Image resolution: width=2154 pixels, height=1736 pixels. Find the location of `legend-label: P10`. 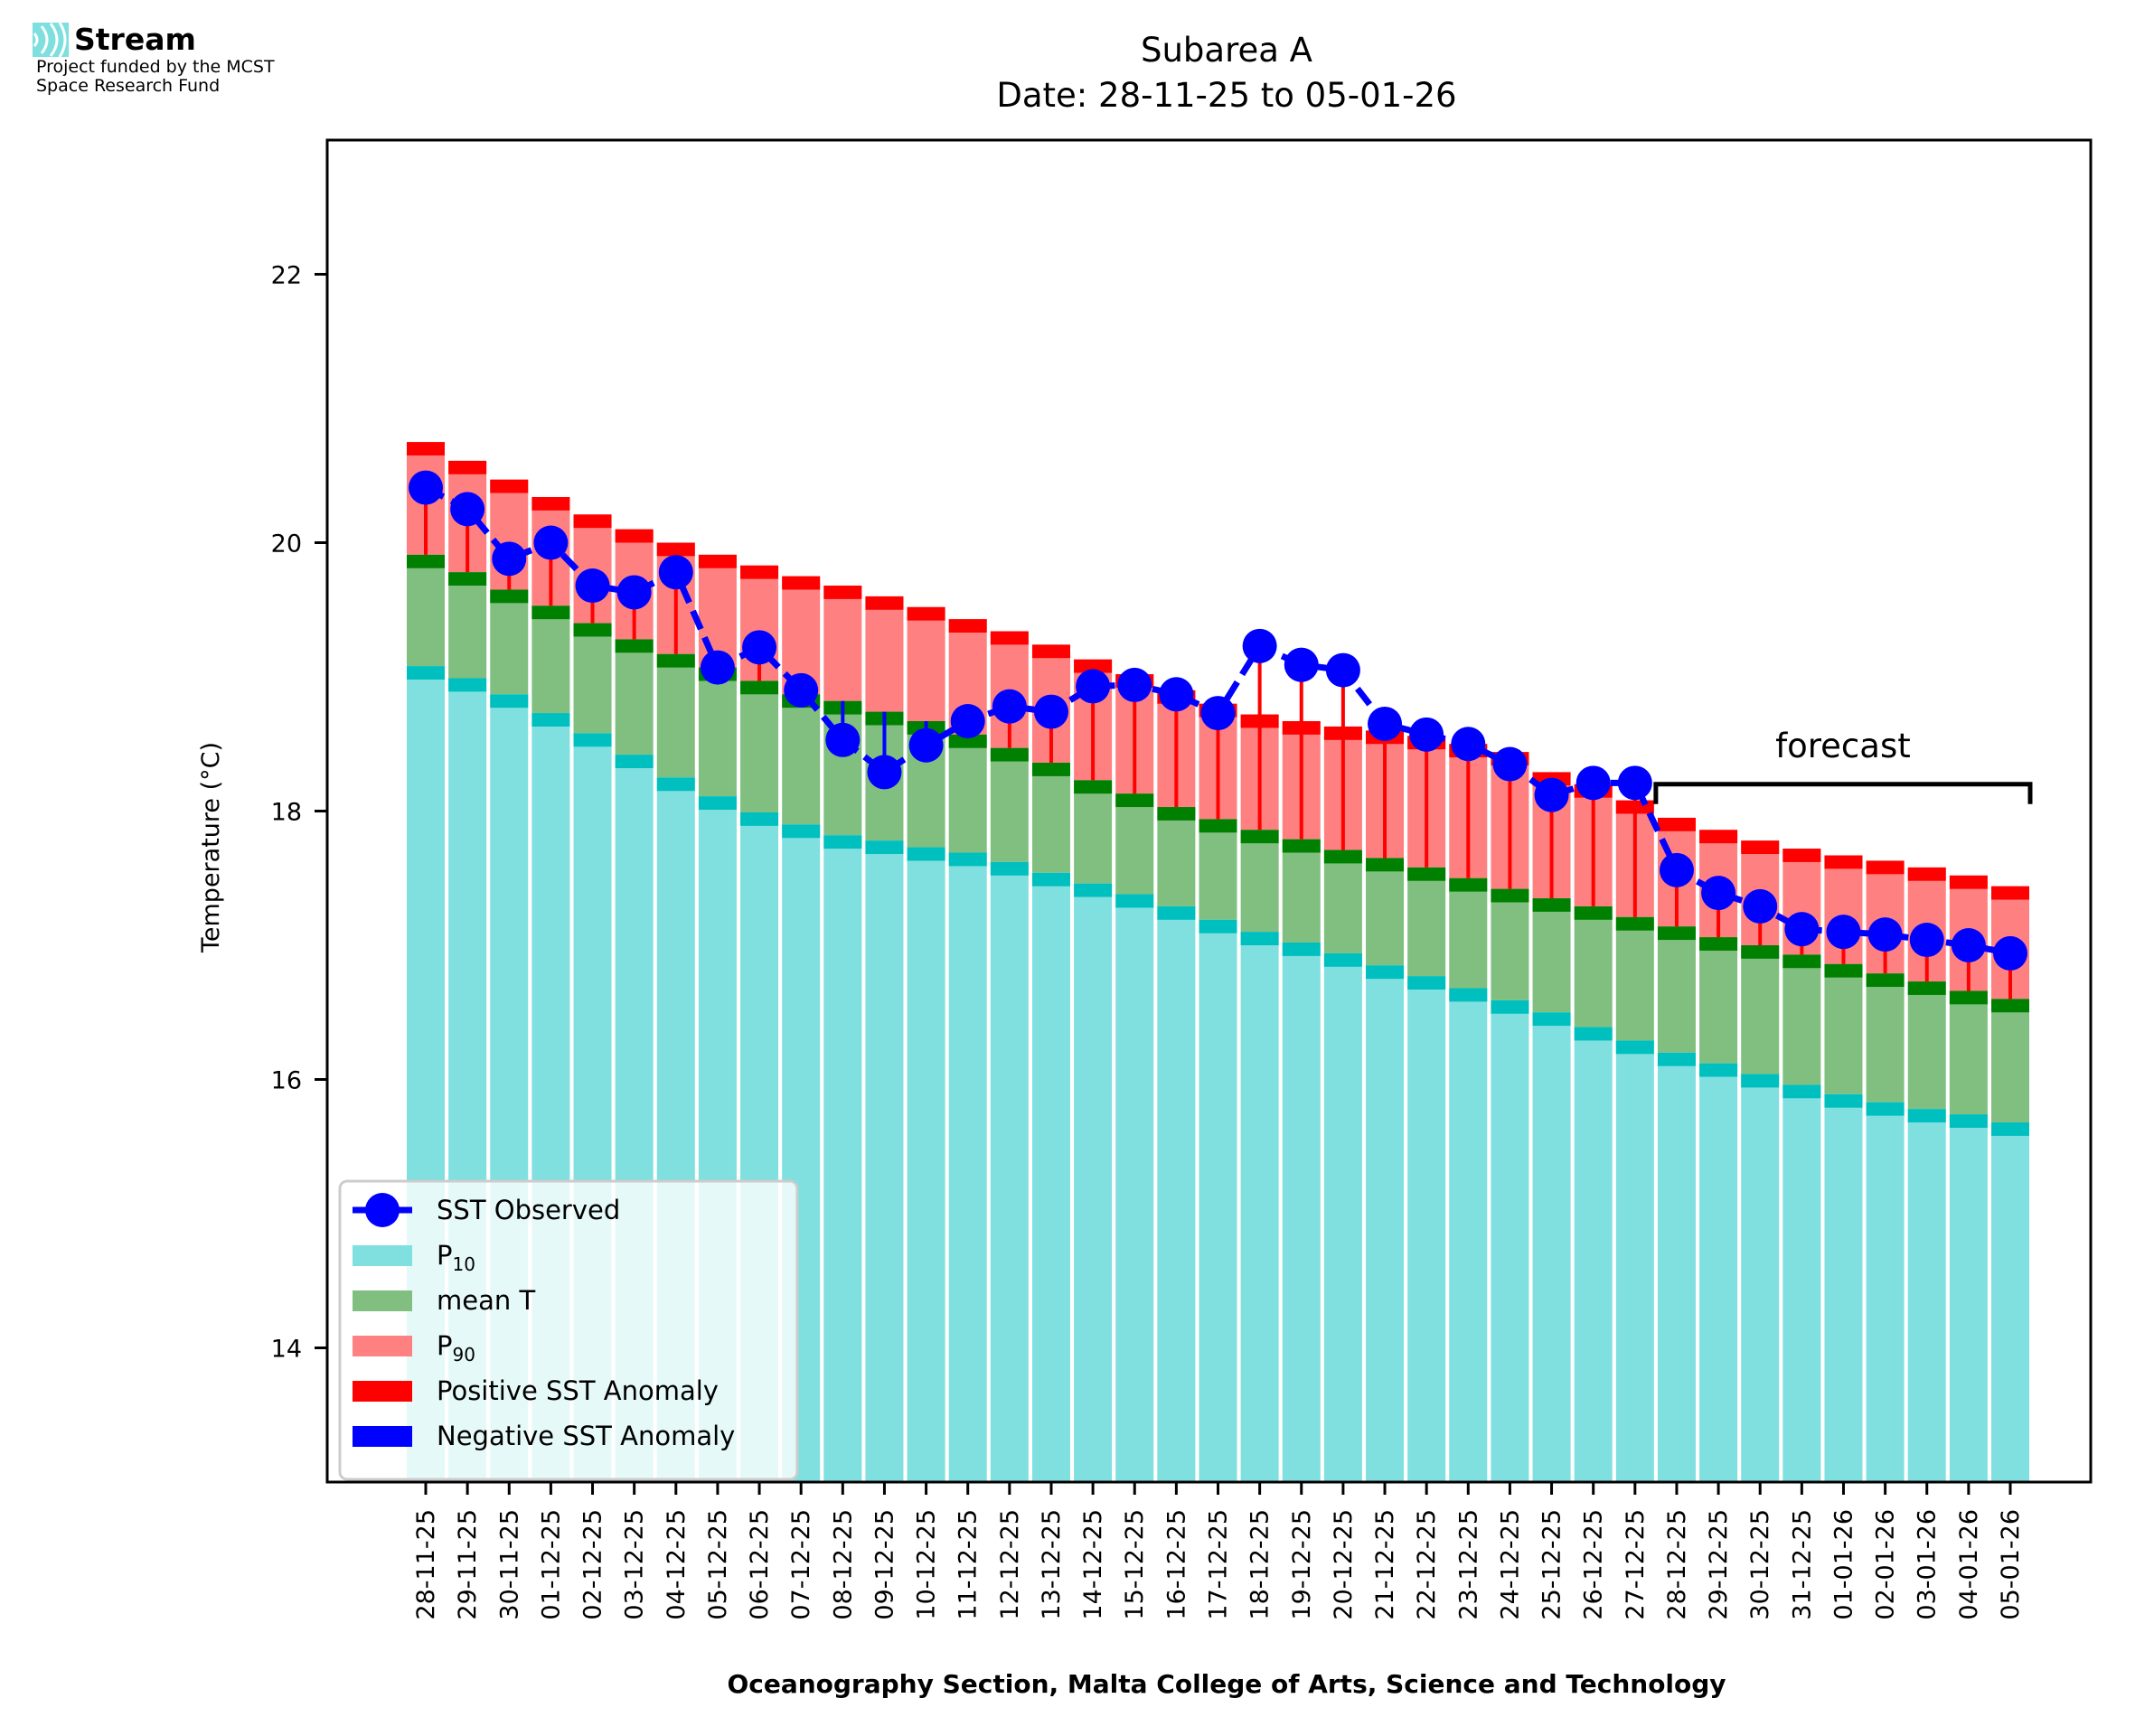

legend-label: P10 is located at coordinates (456, 1257).